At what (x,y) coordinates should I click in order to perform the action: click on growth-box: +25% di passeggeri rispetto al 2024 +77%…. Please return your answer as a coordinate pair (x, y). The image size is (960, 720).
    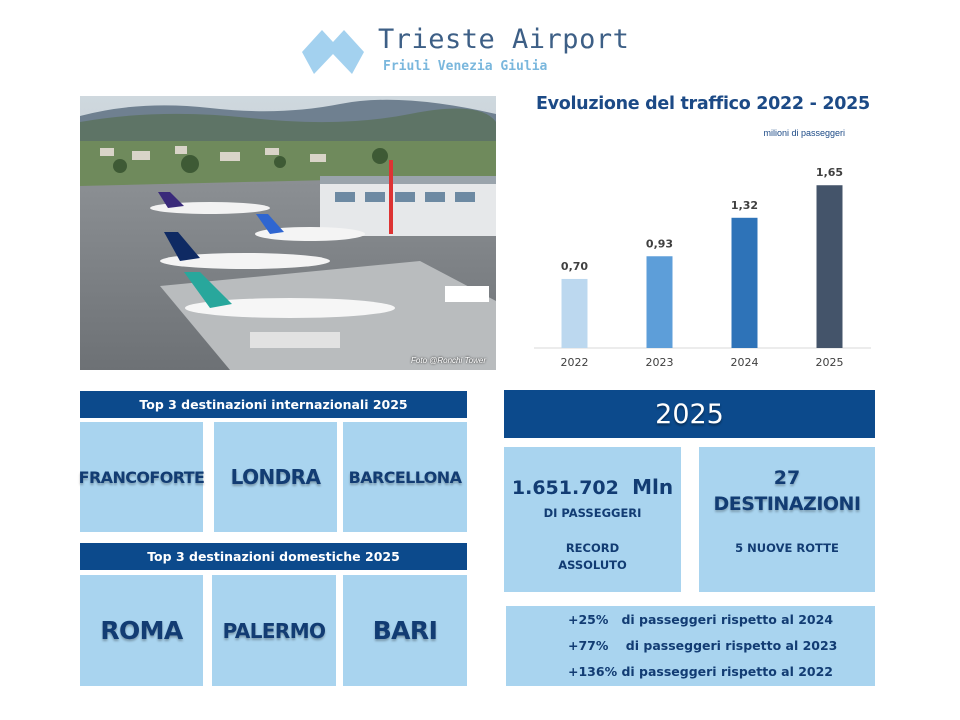
    Looking at the image, I should click on (690, 646).